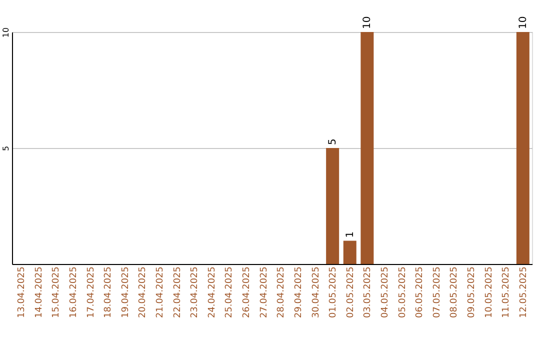 This screenshot has height=340, width=540. What do you see at coordinates (212, 292) in the screenshot?
I see `x-tick-label: 24.04.2025` at bounding box center [212, 292].